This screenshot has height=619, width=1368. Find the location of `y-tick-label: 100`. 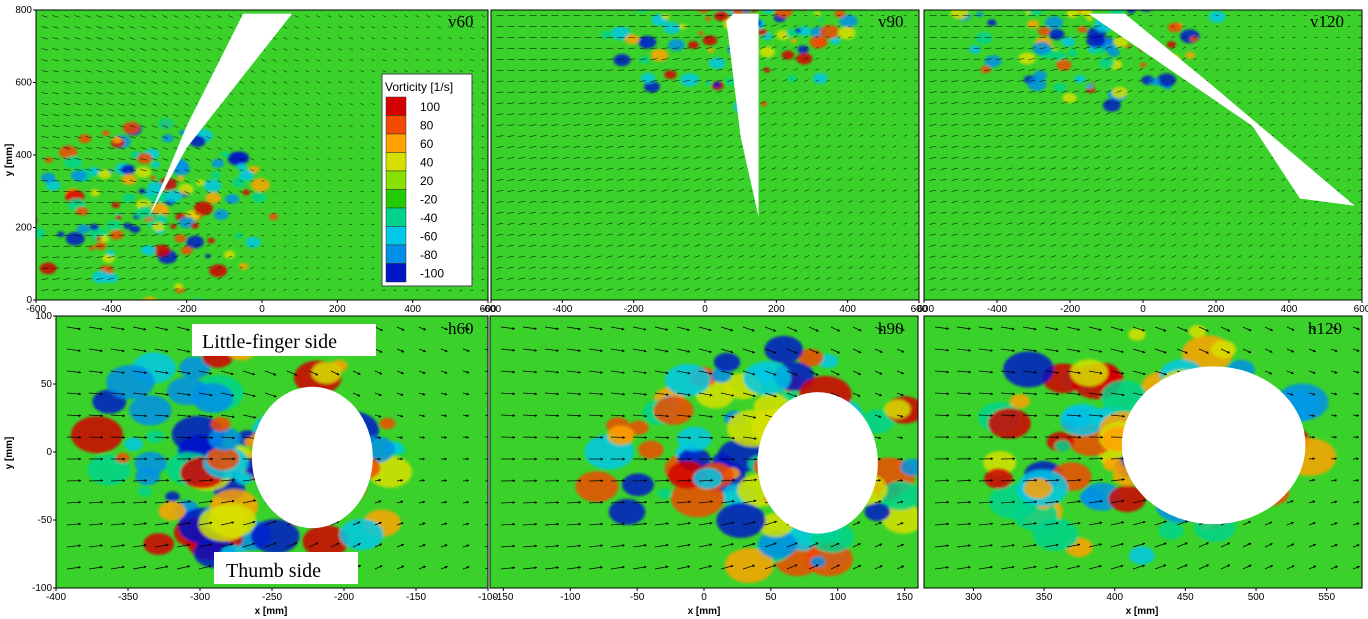

y-tick-label: 100 is located at coordinates (43, 316).